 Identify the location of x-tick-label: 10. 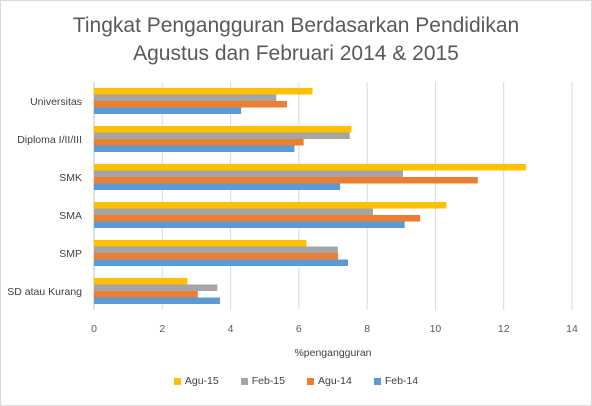
(436, 329).